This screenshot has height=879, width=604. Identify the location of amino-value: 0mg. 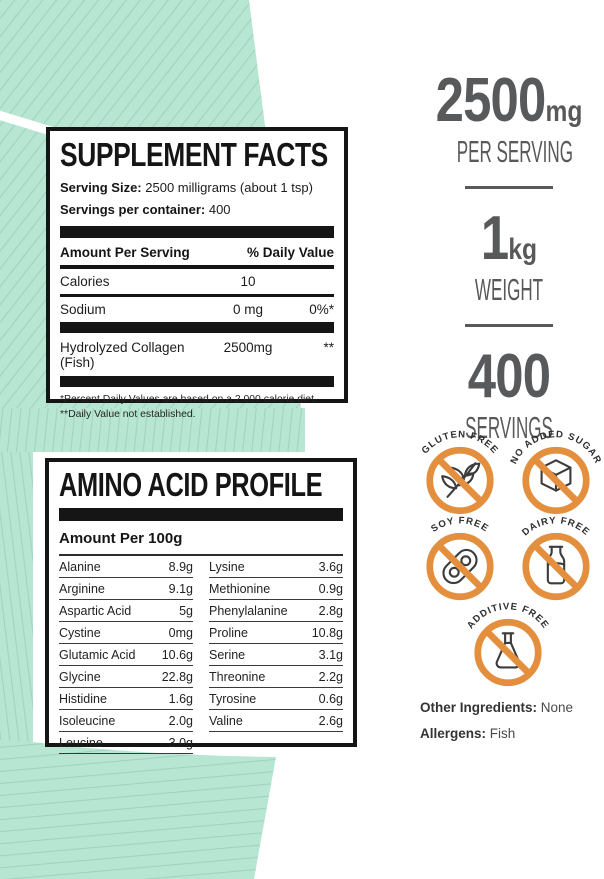
(180, 632).